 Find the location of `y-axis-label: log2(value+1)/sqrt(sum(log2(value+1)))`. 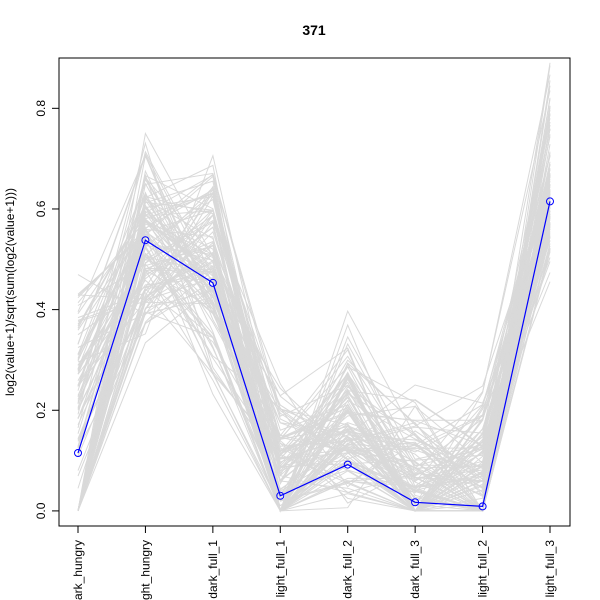

y-axis-label: log2(value+1)/sqrt(sum(log2(value+1))) is located at coordinates (10, 292).